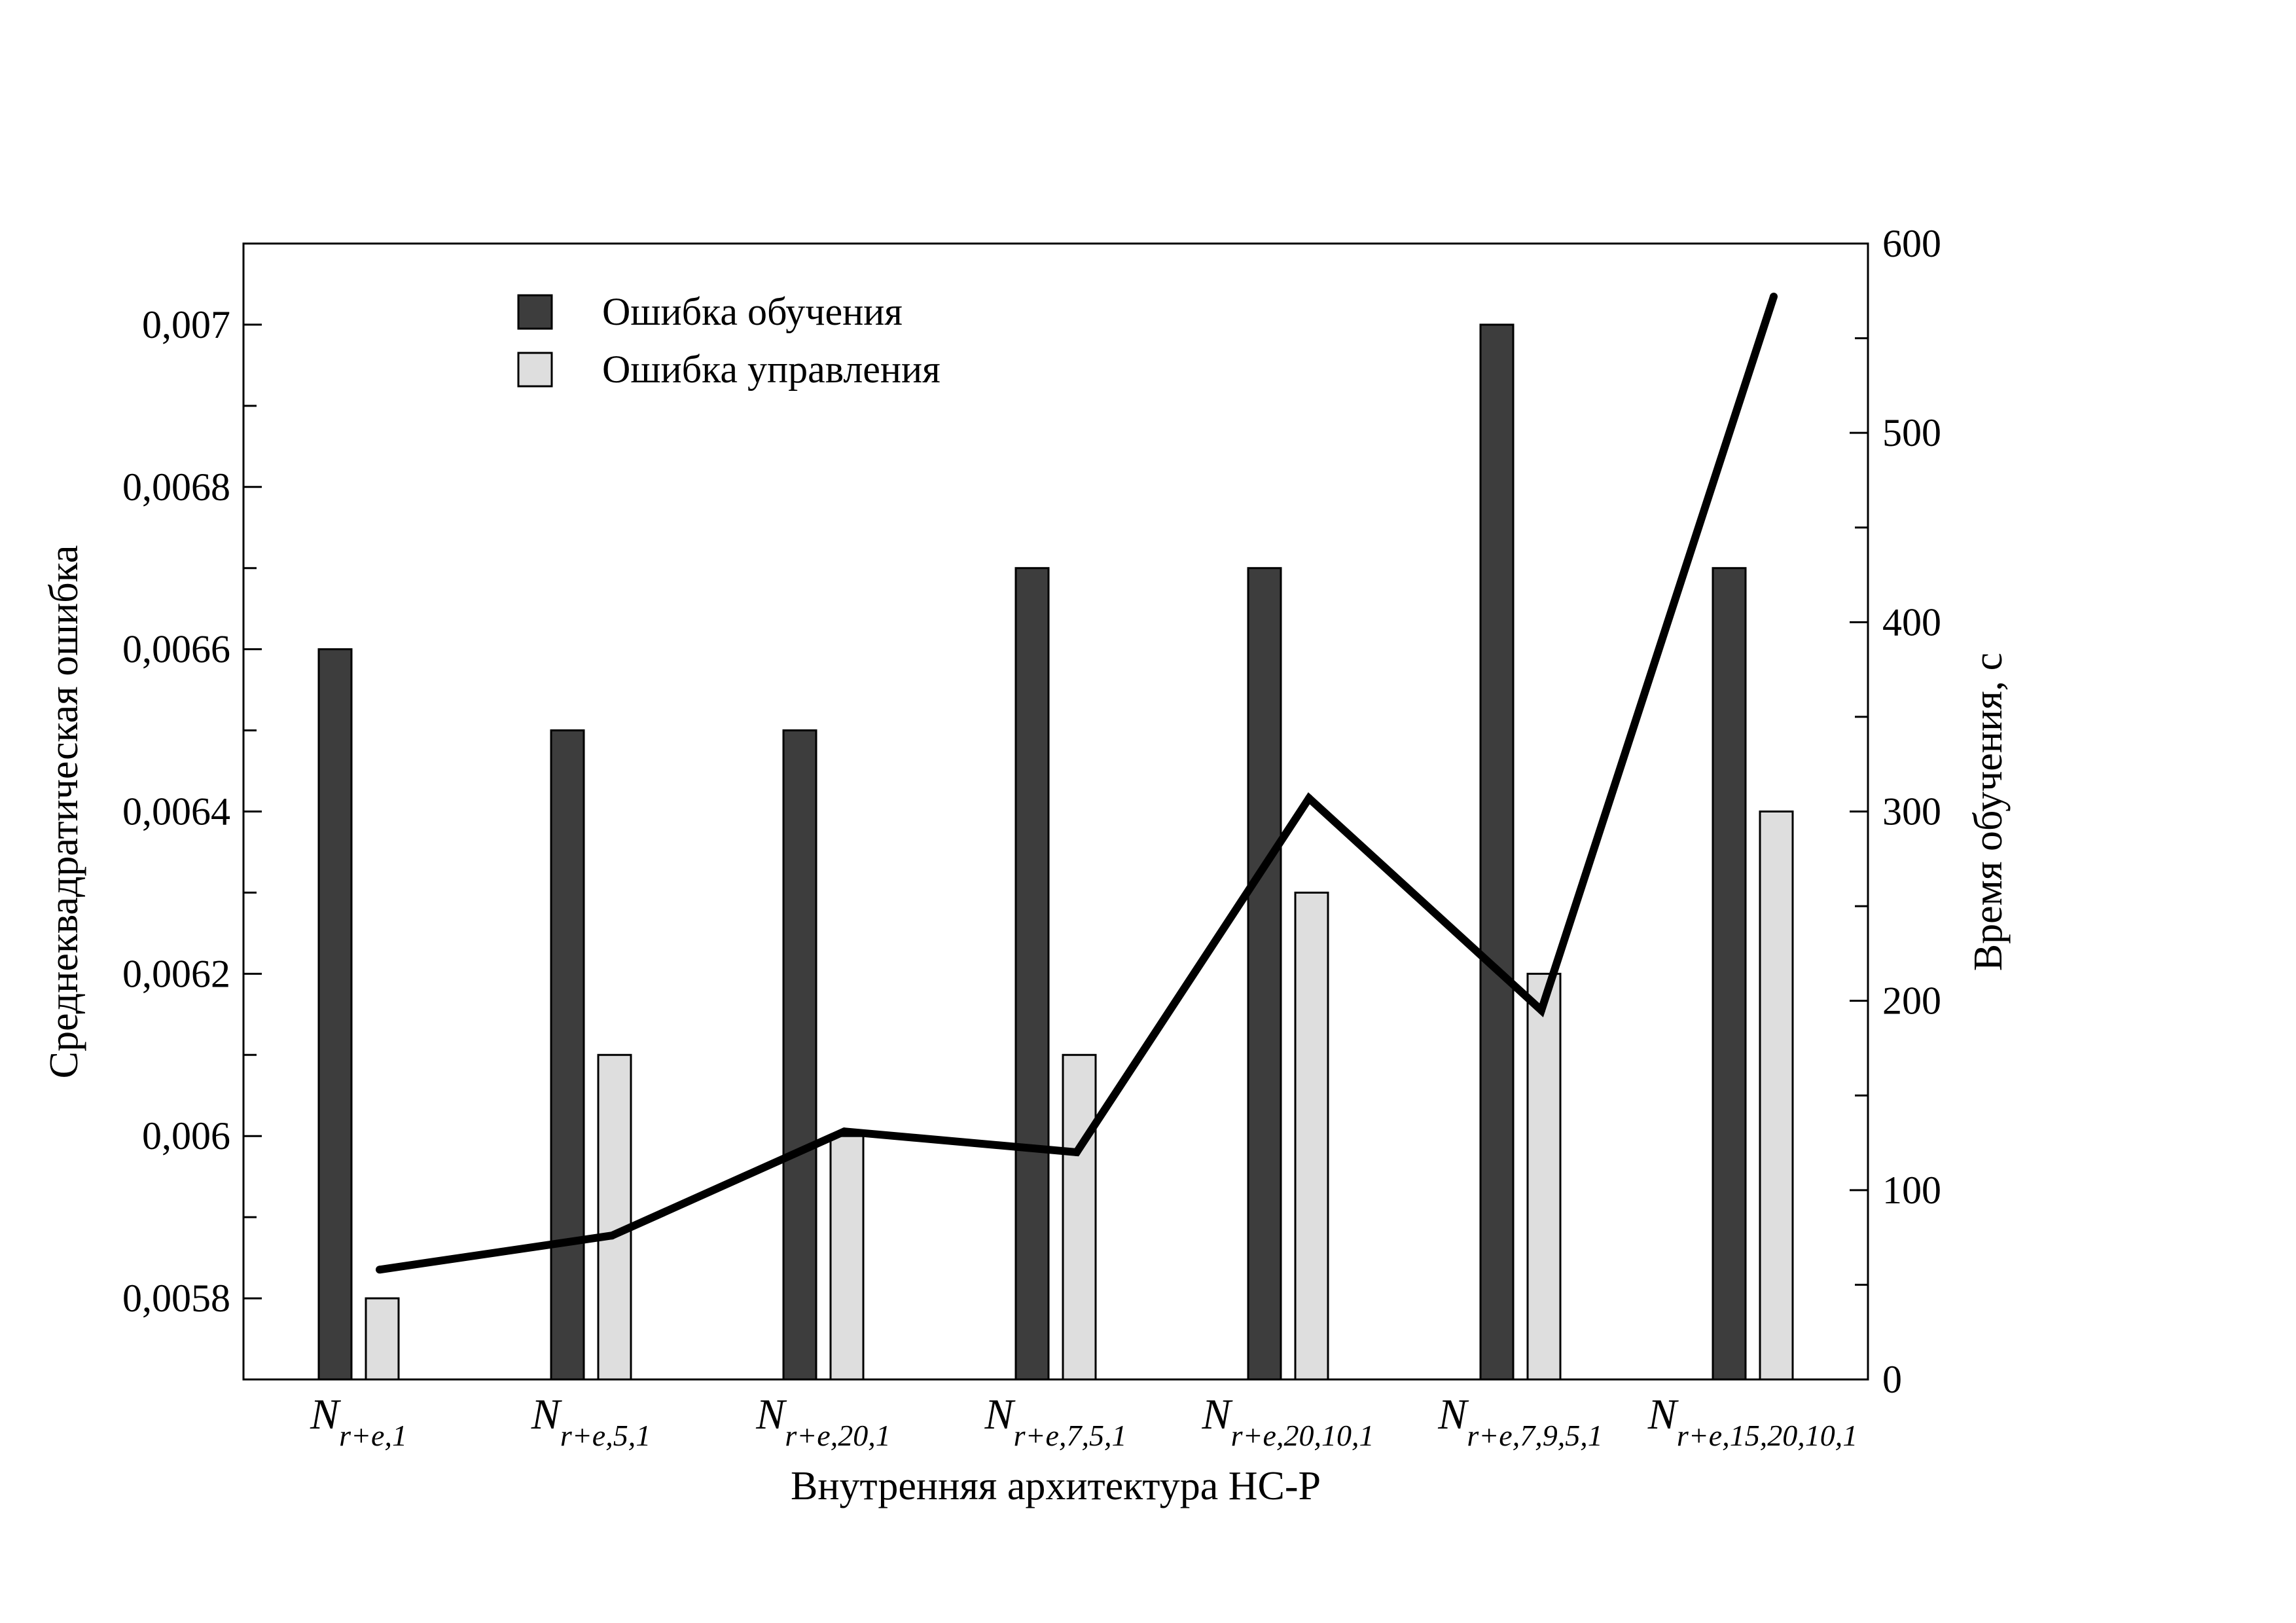 The image size is (2296, 1623). What do you see at coordinates (186, 1136) in the screenshot?
I see `y-tick-label: 0,006` at bounding box center [186, 1136].